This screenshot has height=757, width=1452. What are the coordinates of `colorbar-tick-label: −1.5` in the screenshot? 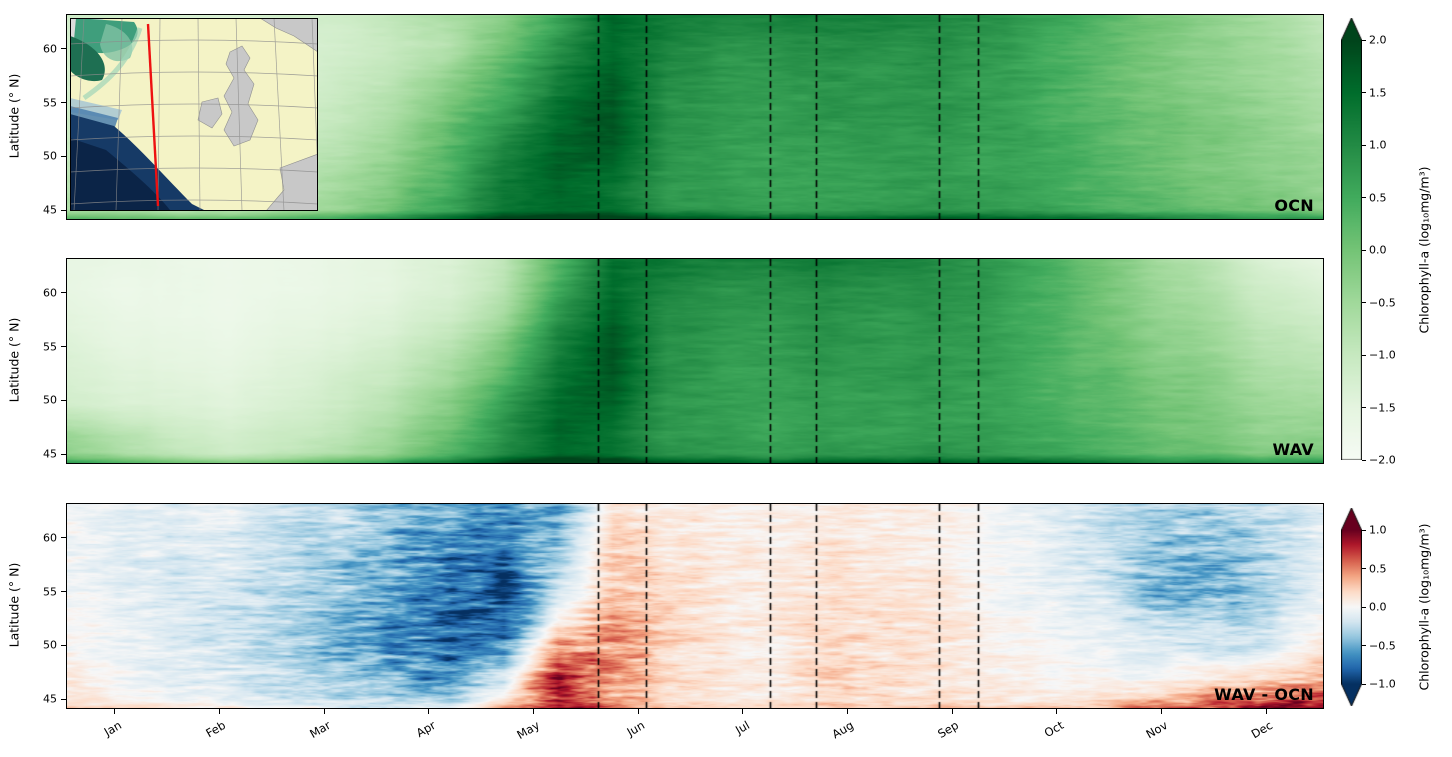 It's located at (1382, 407).